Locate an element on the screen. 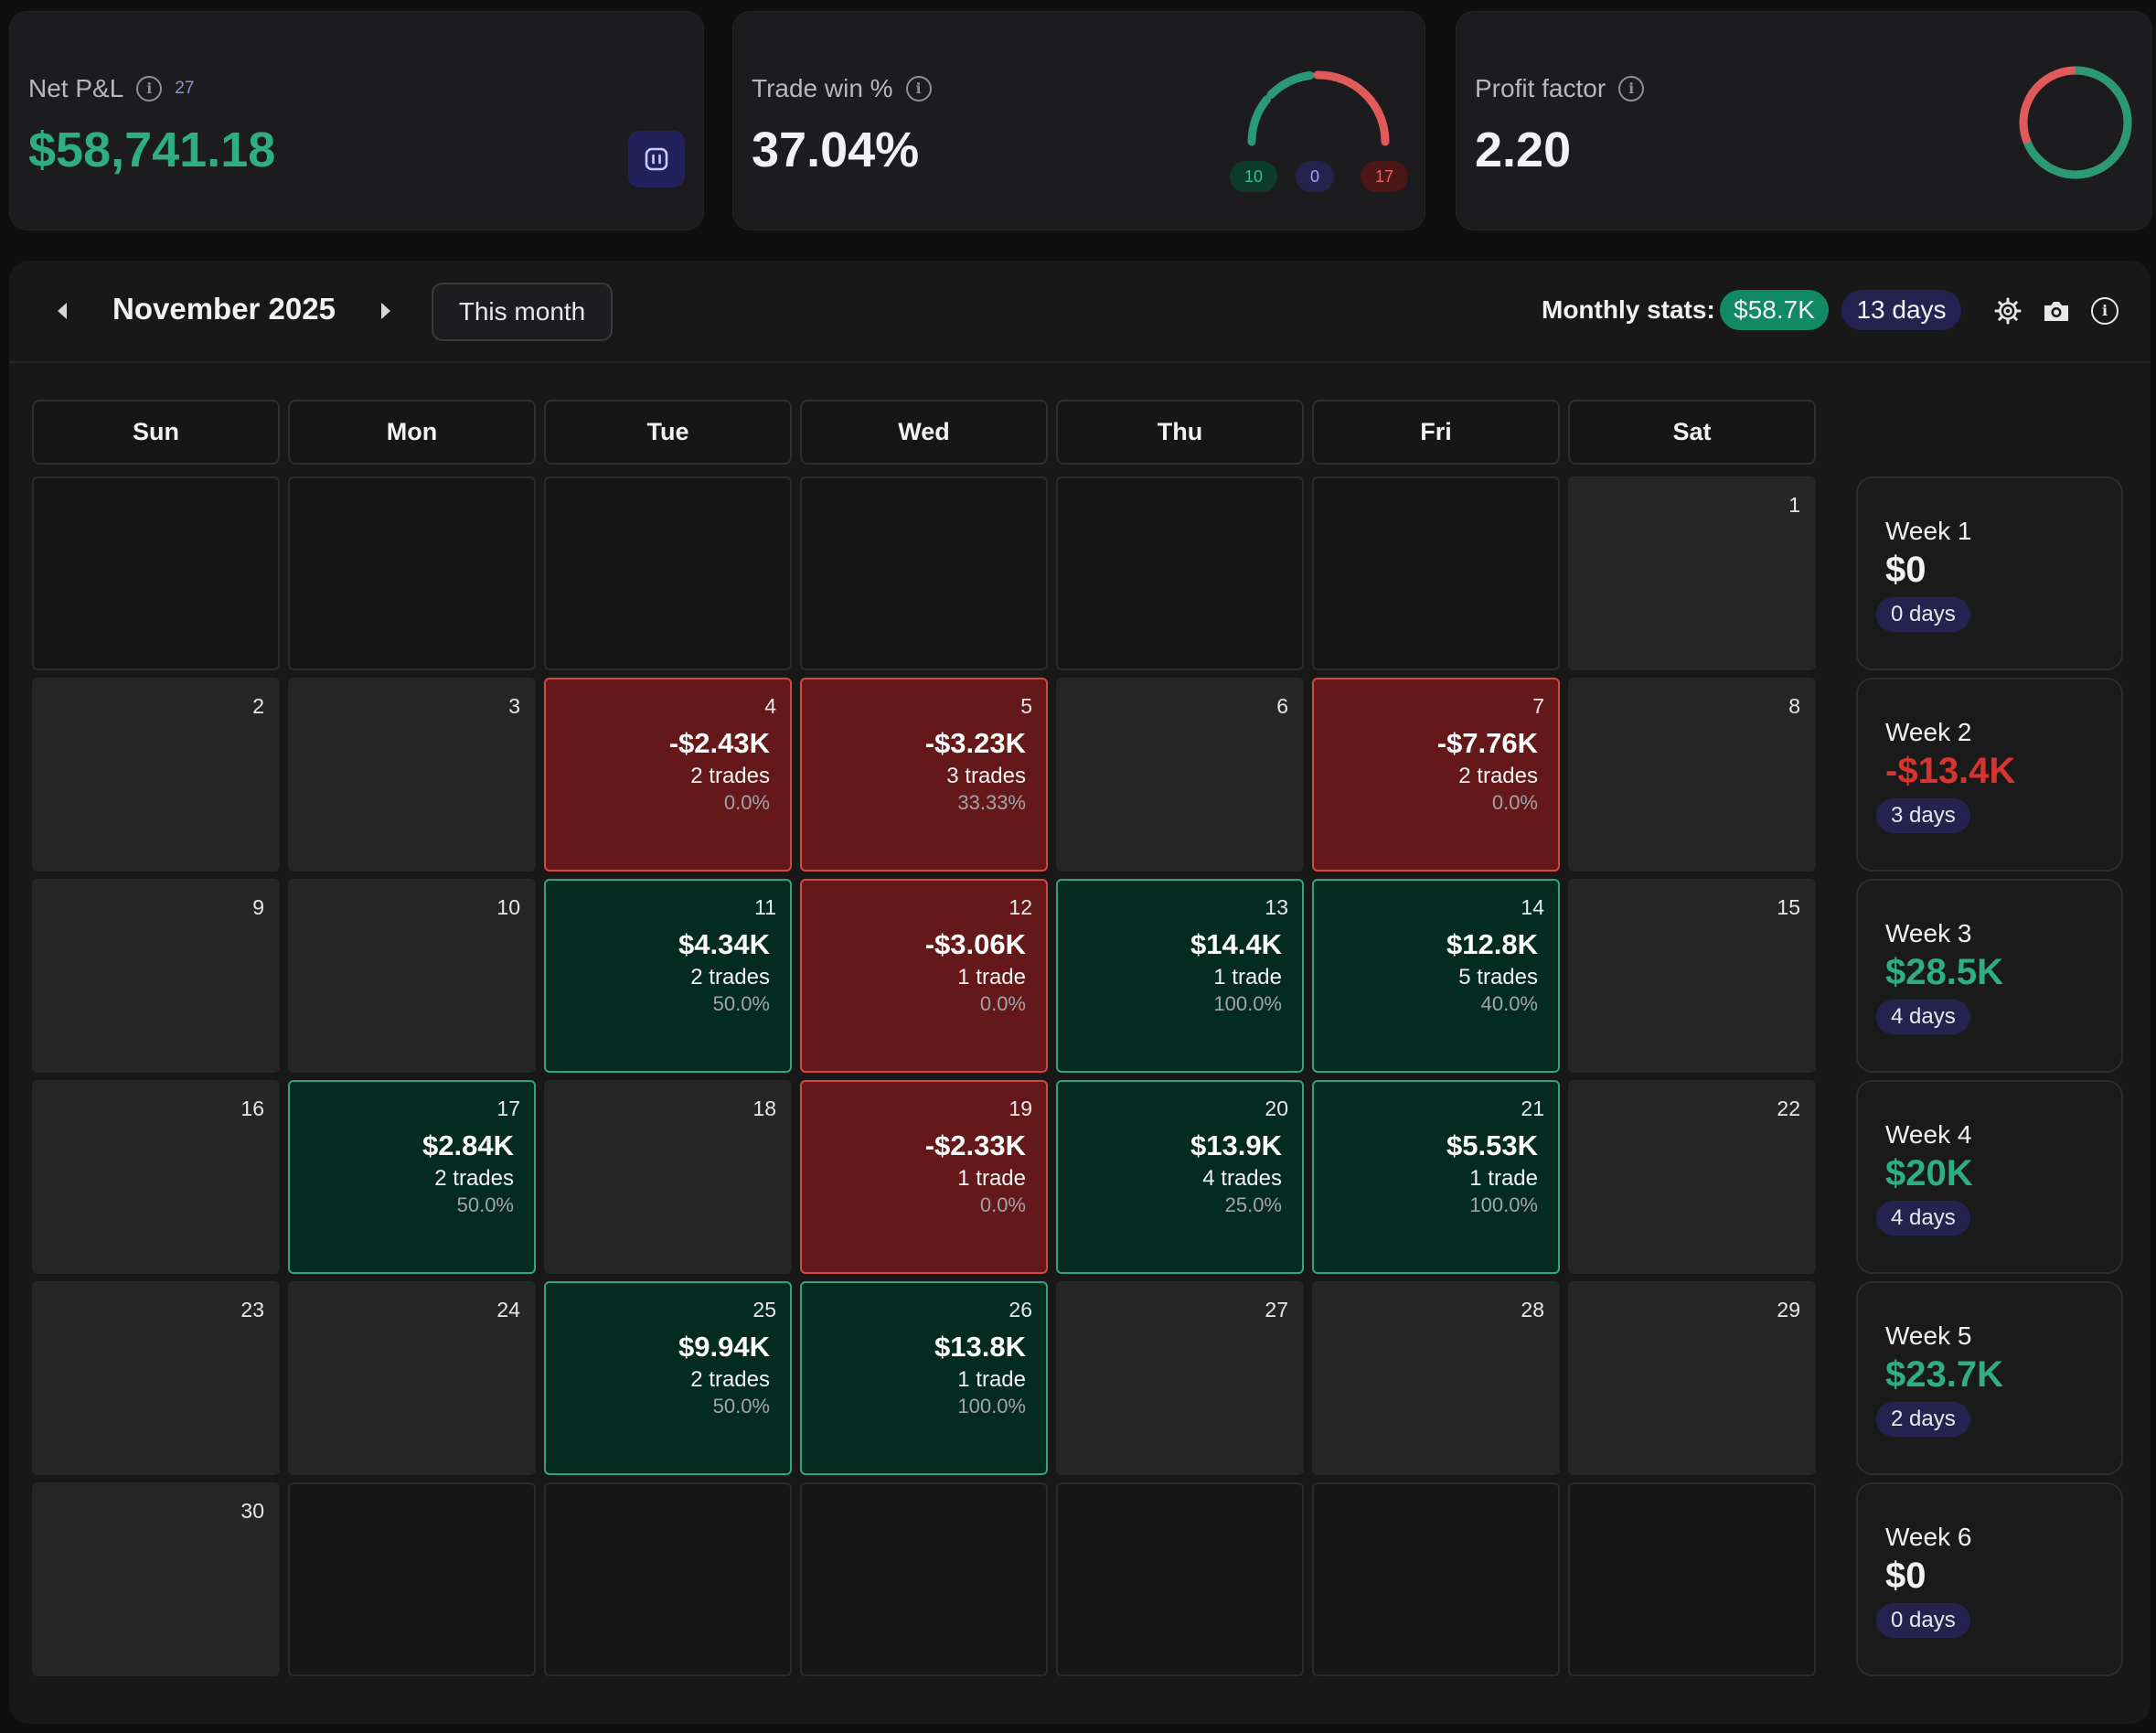 The height and width of the screenshot is (1733, 2156). calendar-day-cell: 13 $14.4K 1 trade 100.0% is located at coordinates (1180, 976).